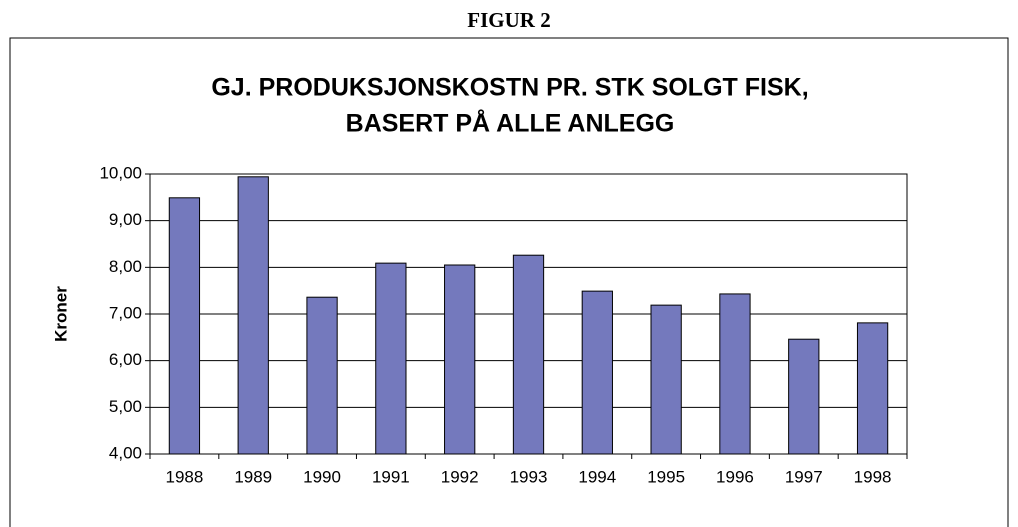  What do you see at coordinates (125, 312) in the screenshot?
I see `y-tick-label: 7,00` at bounding box center [125, 312].